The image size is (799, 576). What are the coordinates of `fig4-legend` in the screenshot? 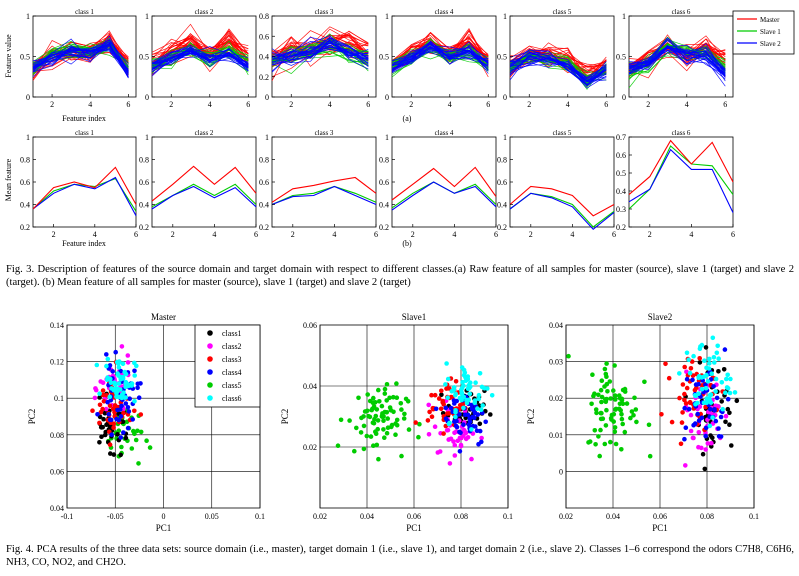 It's located at (227, 366).